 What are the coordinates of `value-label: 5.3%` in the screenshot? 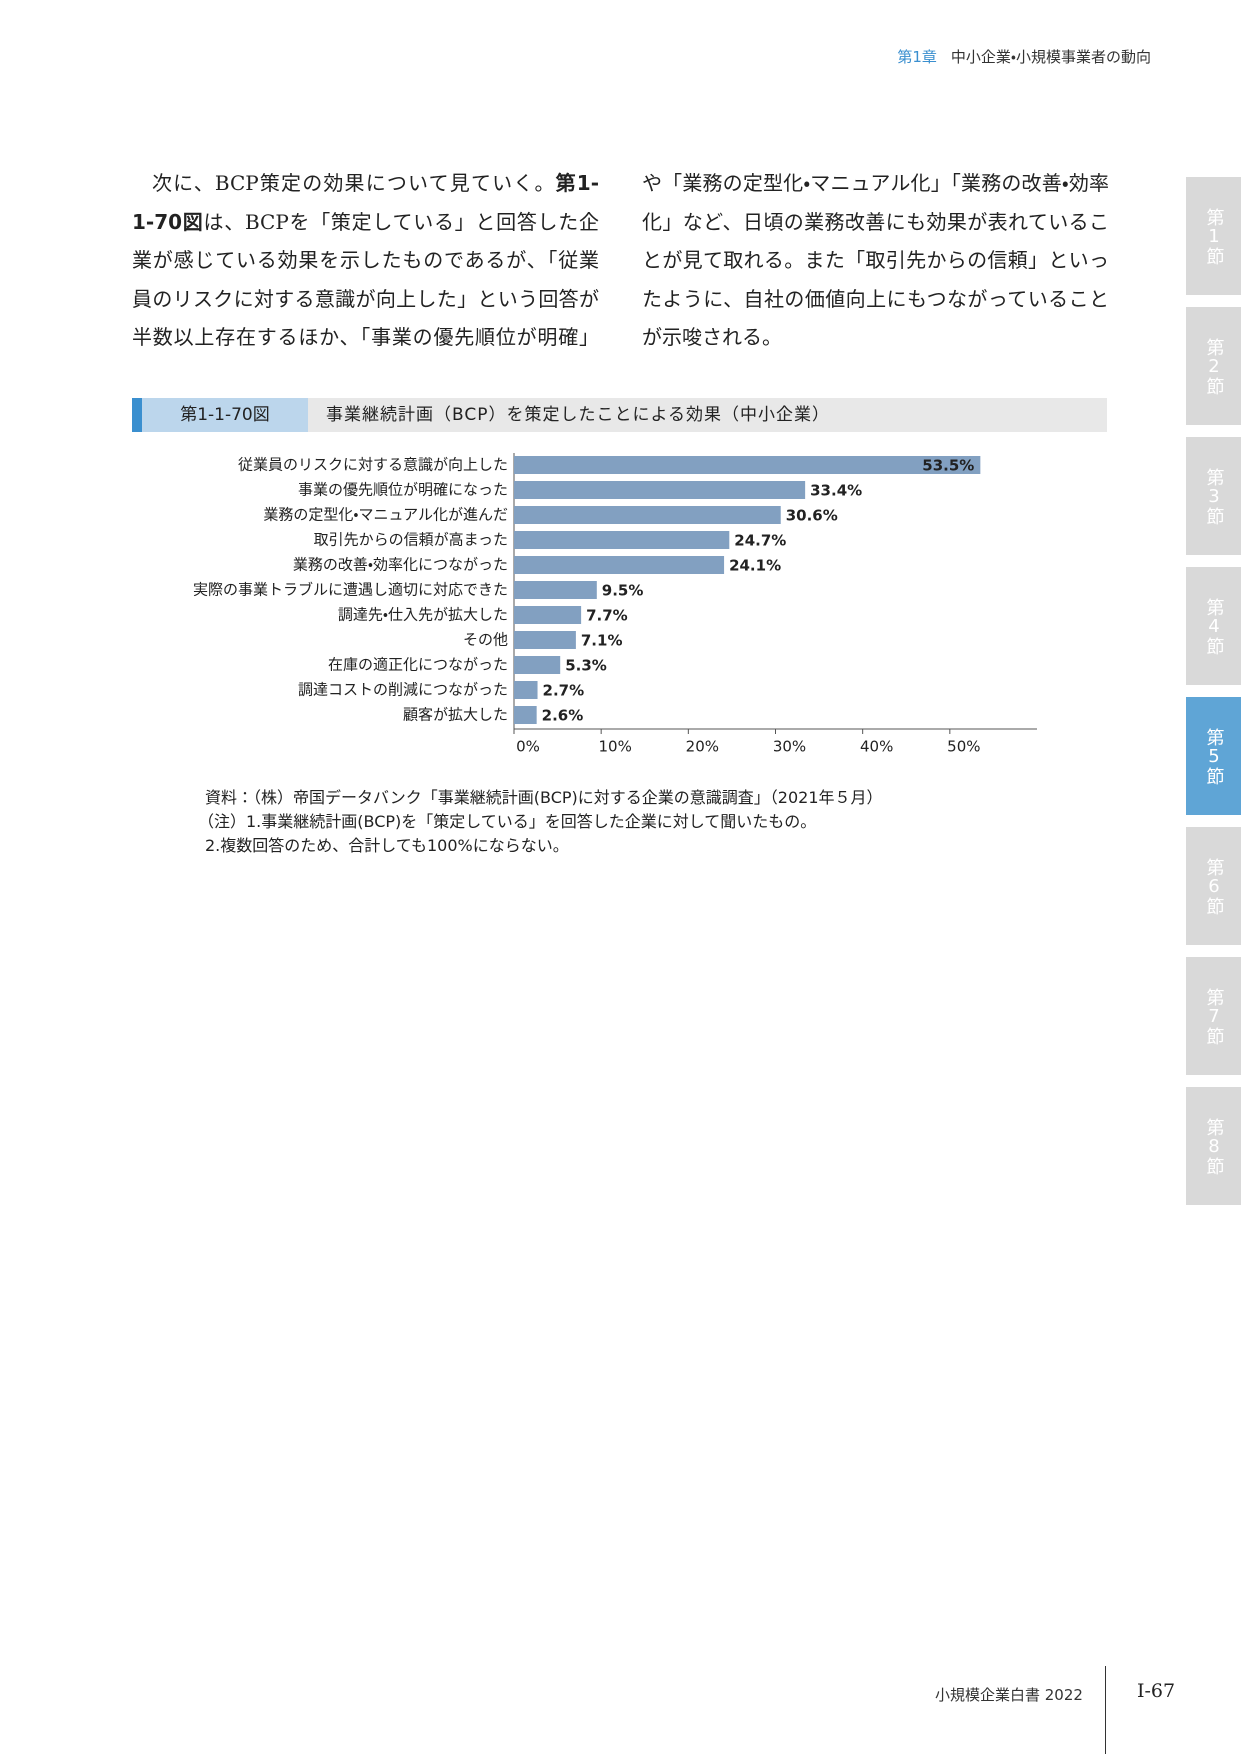 It's located at (586, 666).